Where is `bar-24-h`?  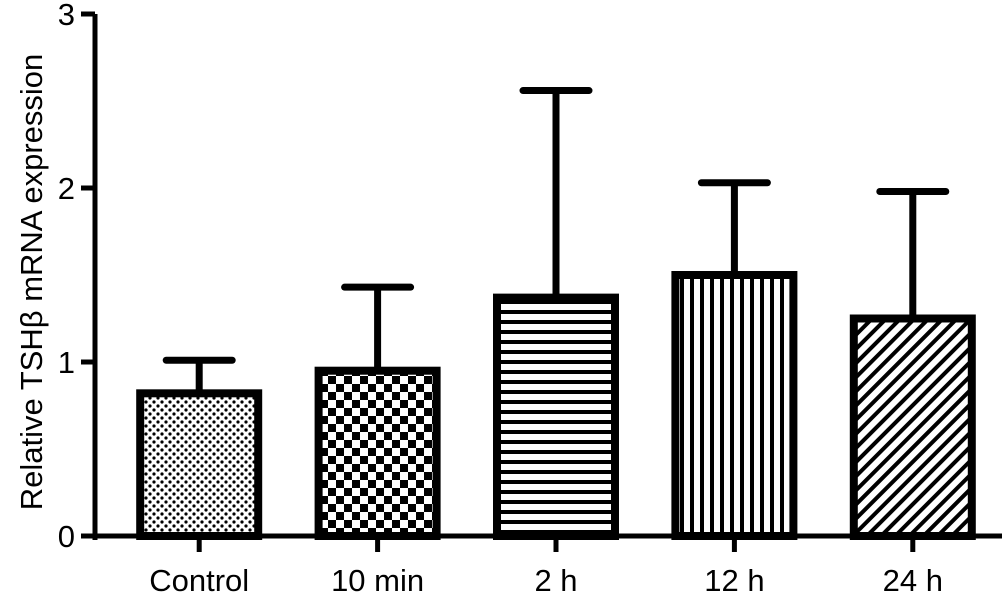 bar-24-h is located at coordinates (912, 427).